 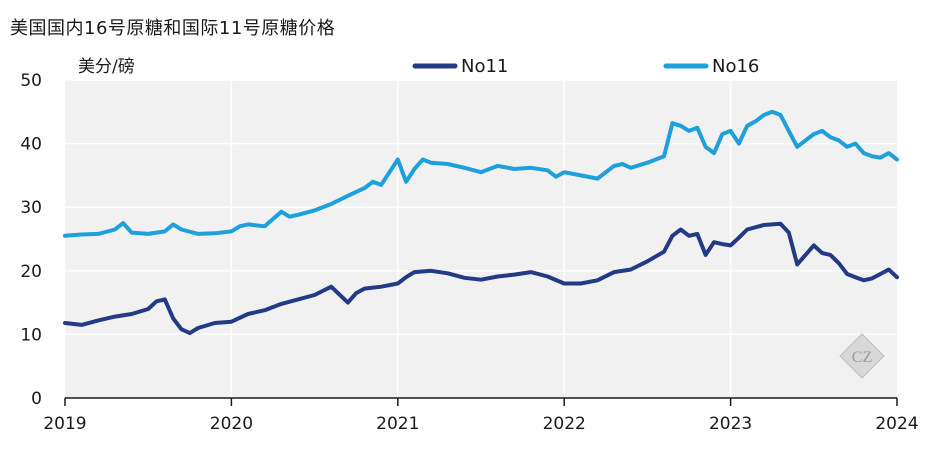 What do you see at coordinates (585, 66) in the screenshot?
I see `legend: No11 No16` at bounding box center [585, 66].